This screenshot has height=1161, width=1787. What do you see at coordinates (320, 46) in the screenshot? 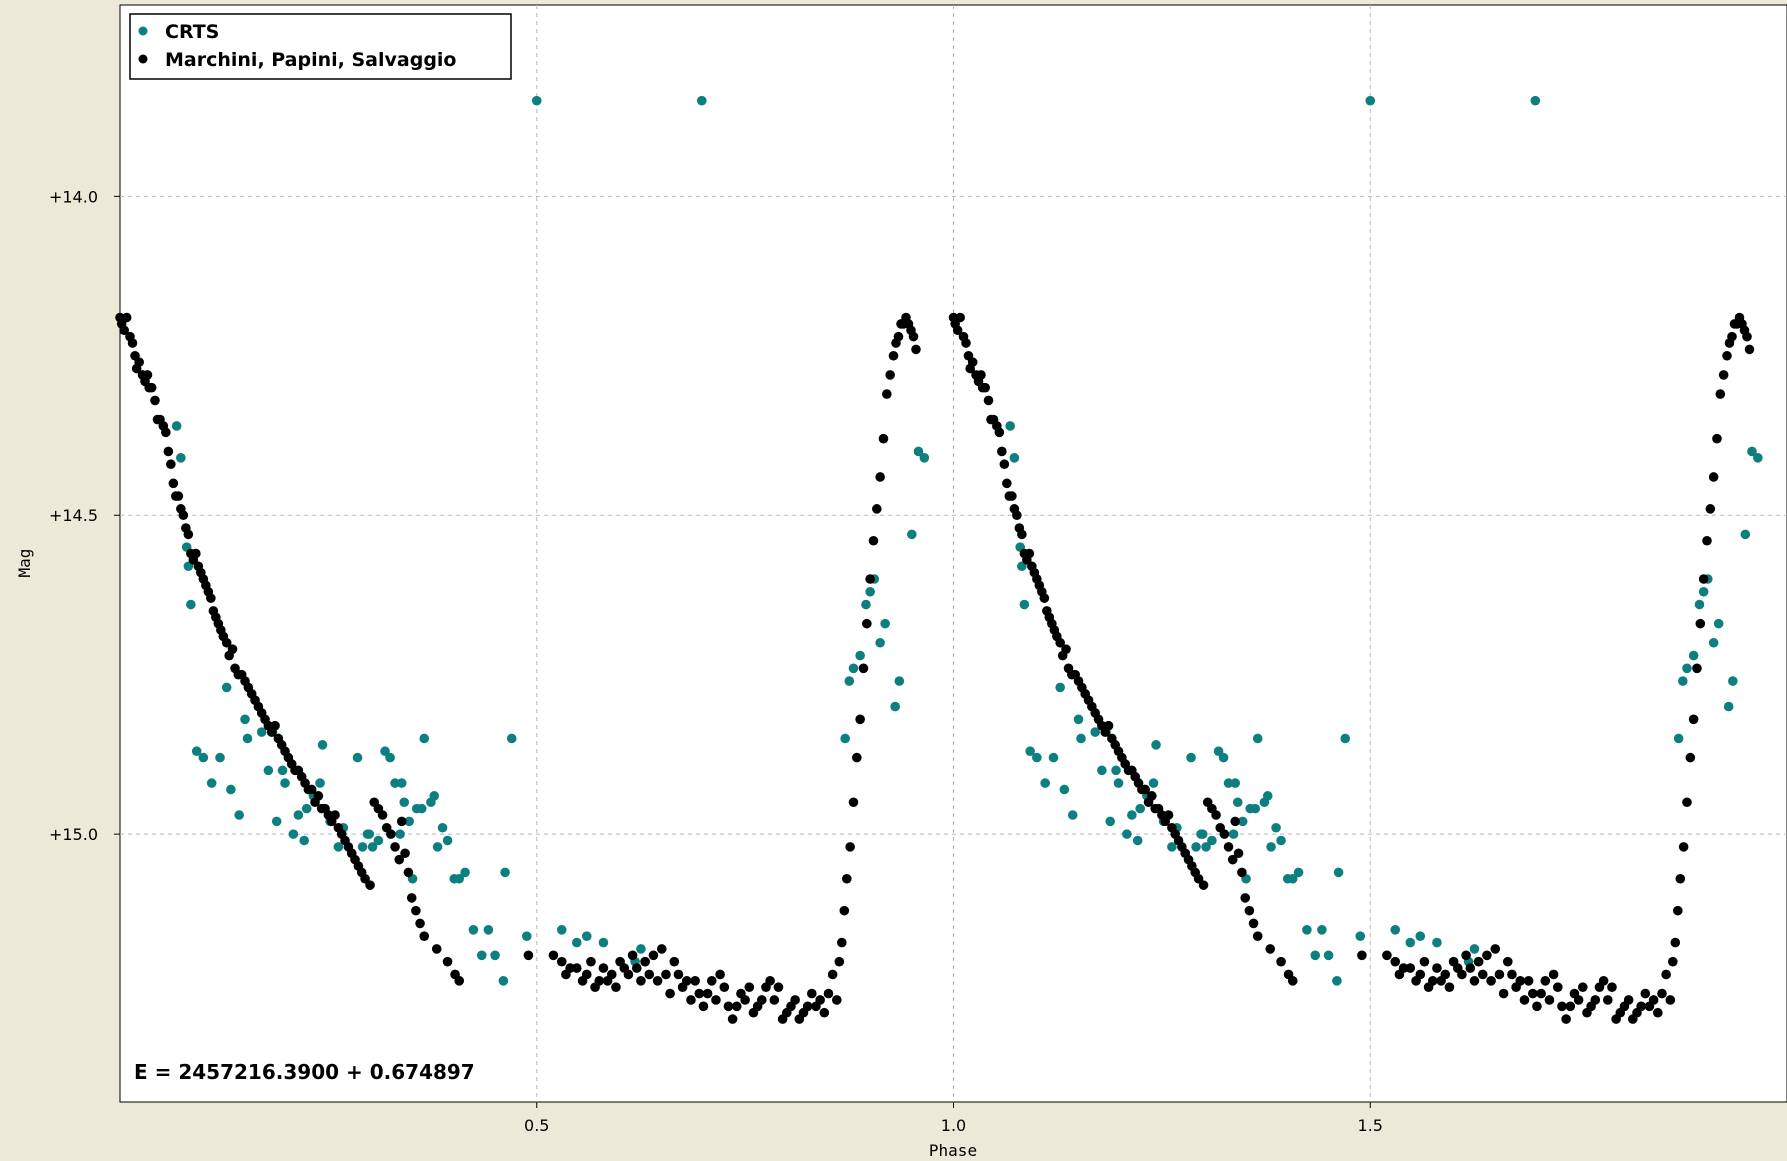
I see `legend-box` at bounding box center [320, 46].